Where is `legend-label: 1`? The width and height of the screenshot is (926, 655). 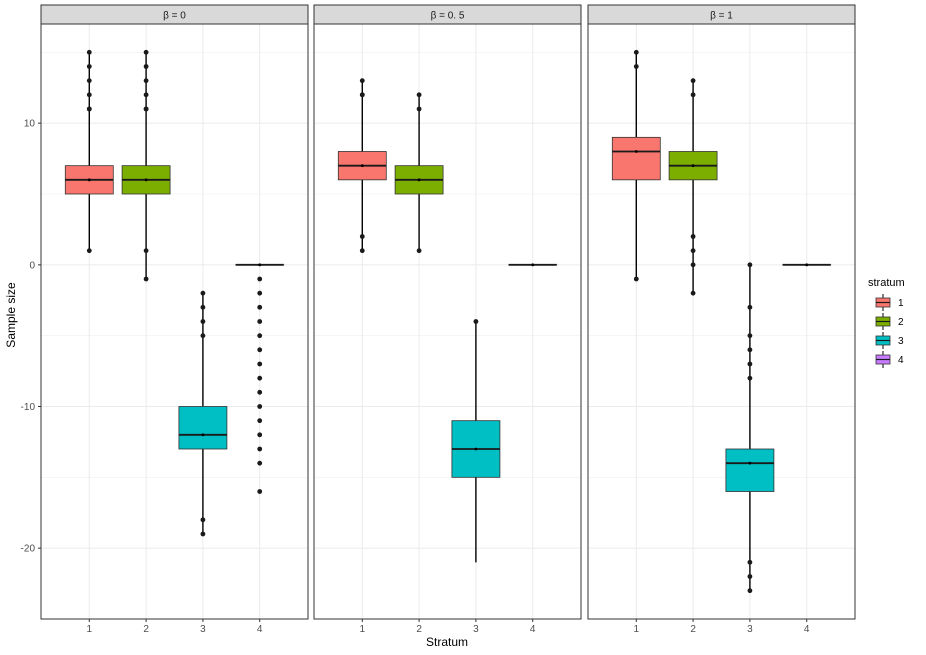 legend-label: 1 is located at coordinates (901, 303).